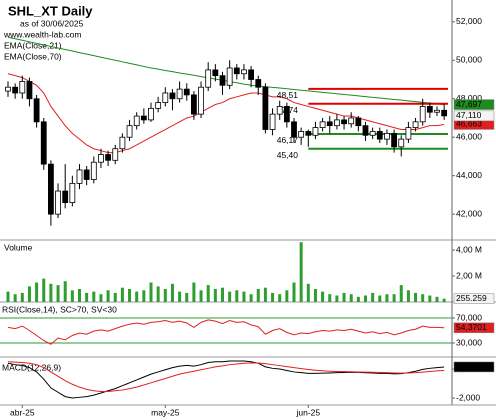 Image resolution: width=496 pixels, height=420 pixels. I want to click on level-label: 48,51, so click(288, 95).